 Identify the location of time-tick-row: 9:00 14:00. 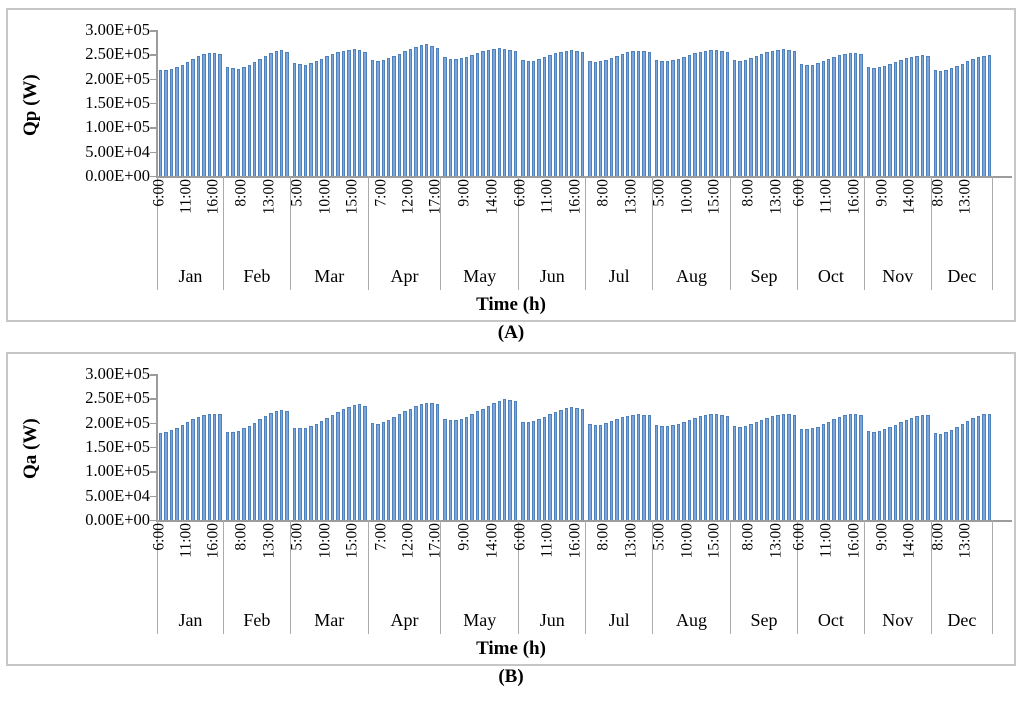
(898, 564).